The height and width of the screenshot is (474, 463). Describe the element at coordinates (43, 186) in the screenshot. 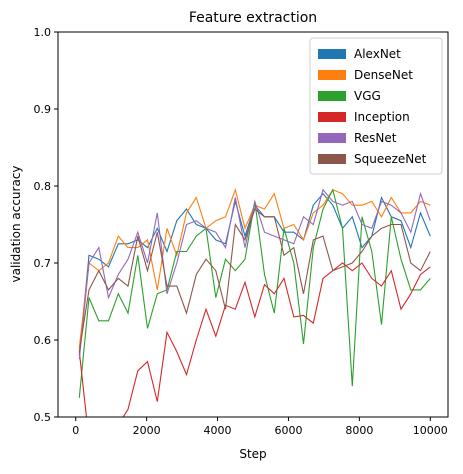

I see `y-tick-label: 0.8` at that location.